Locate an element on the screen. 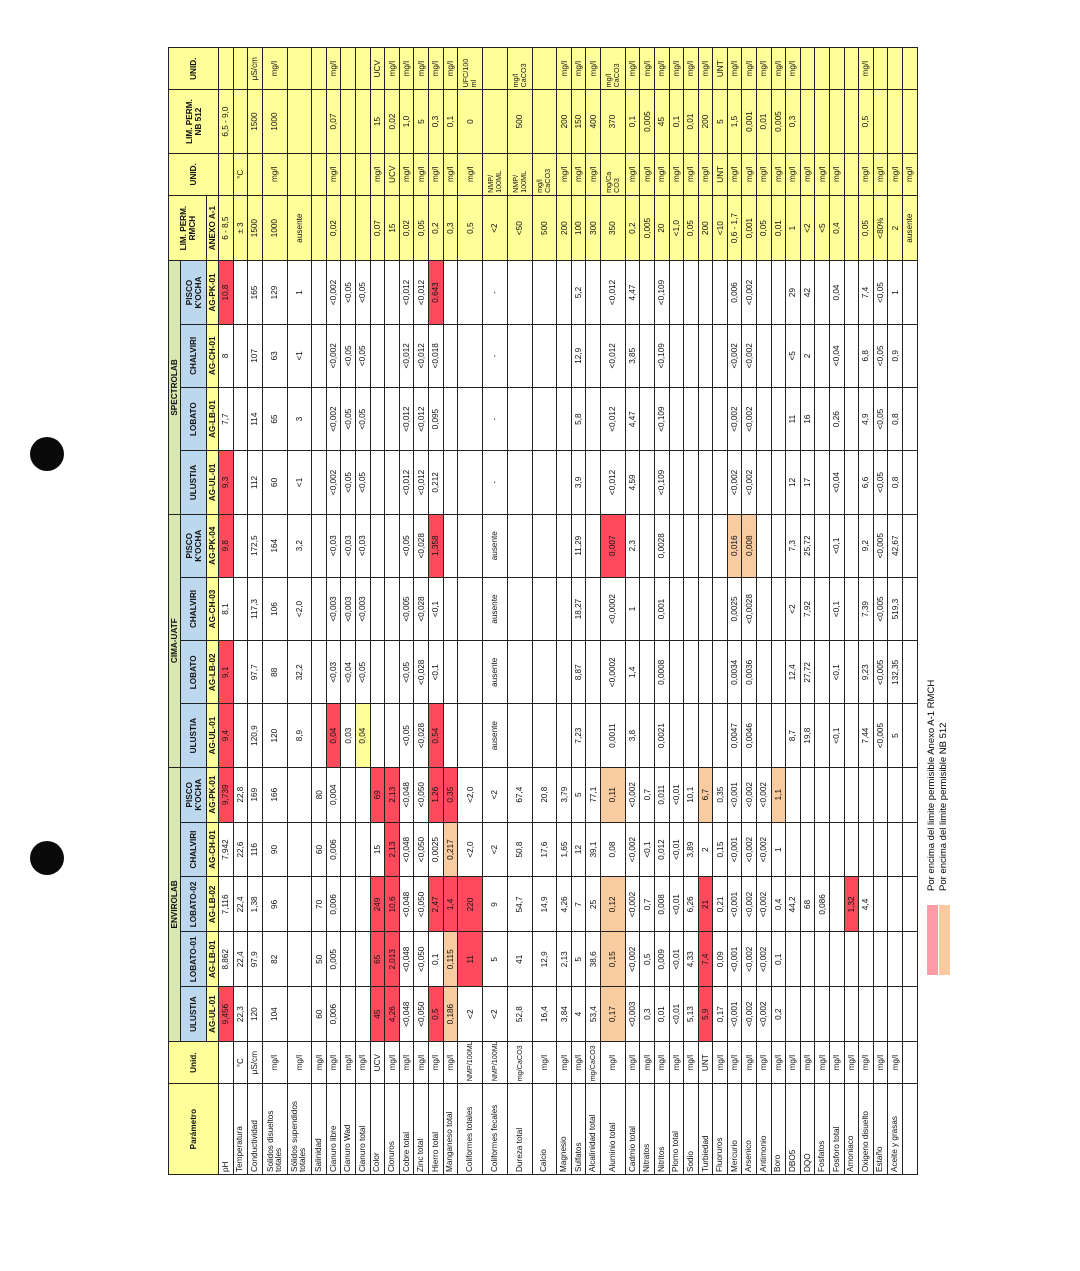  value-cell: 120 is located at coordinates (255, 1014).